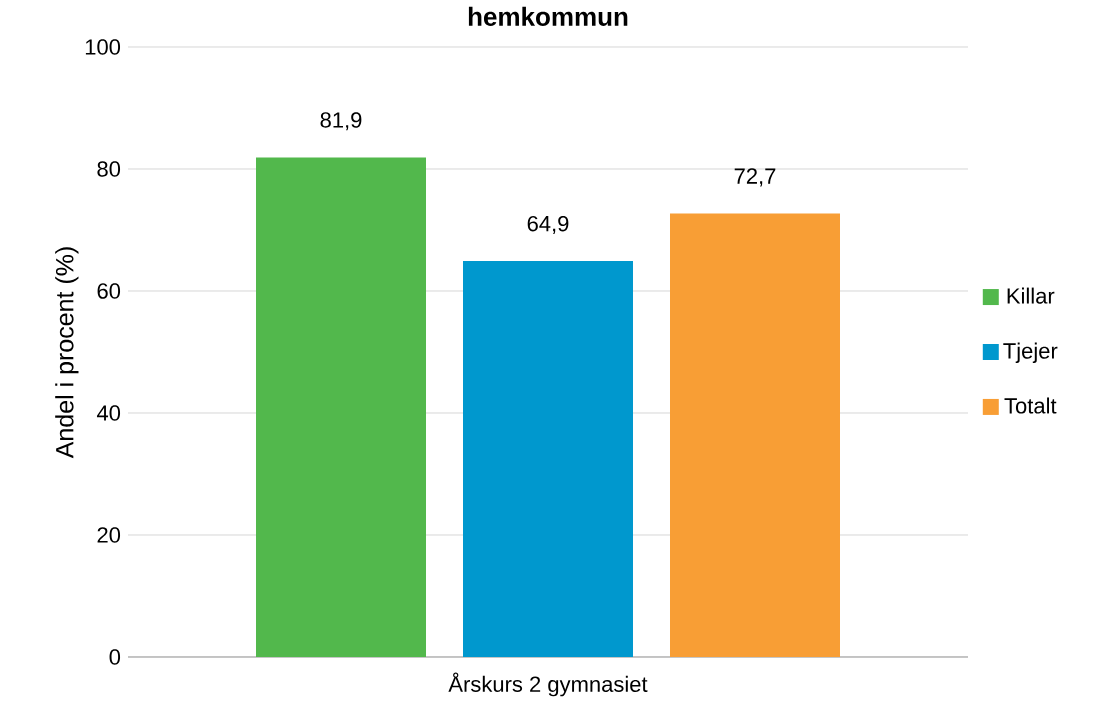  I want to click on y-tick-label: 100, so click(103, 47).